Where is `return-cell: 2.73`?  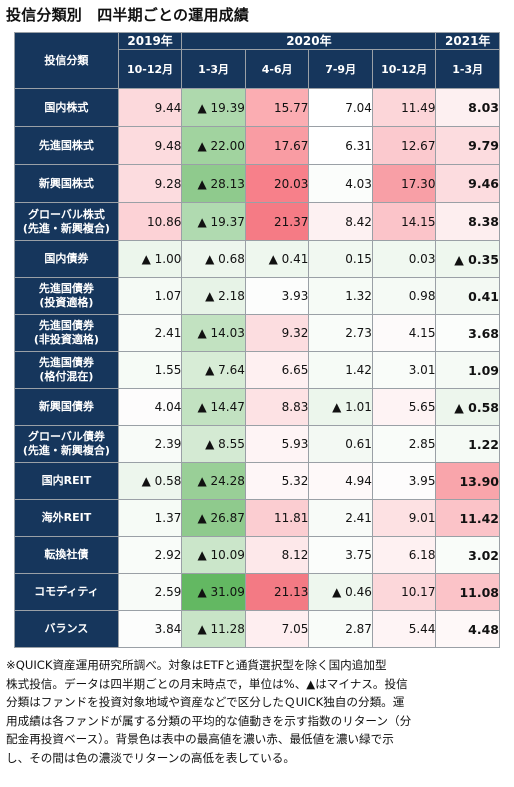 return-cell: 2.73 is located at coordinates (340, 333).